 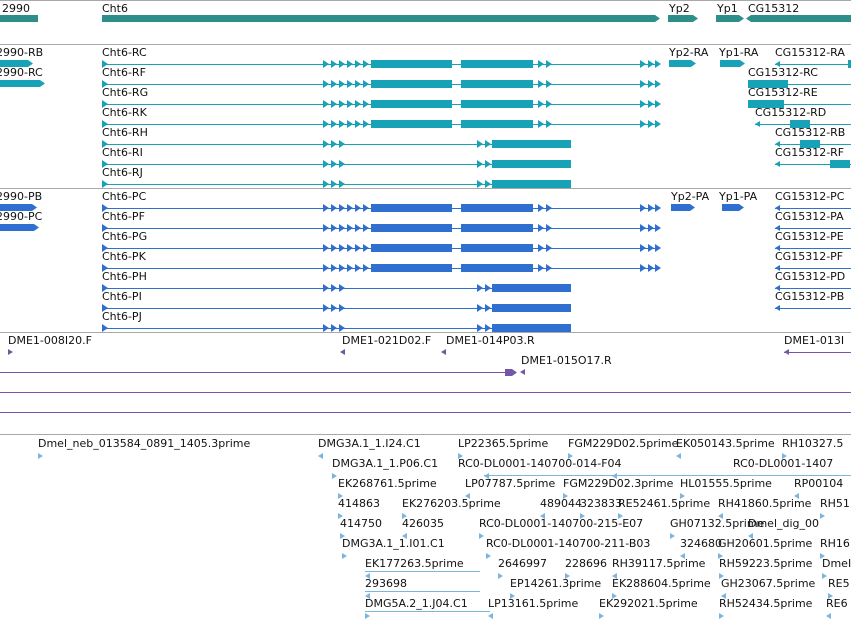 What do you see at coordinates (810, 52) in the screenshot?
I see `mrna-label: CG15312-RA` at bounding box center [810, 52].